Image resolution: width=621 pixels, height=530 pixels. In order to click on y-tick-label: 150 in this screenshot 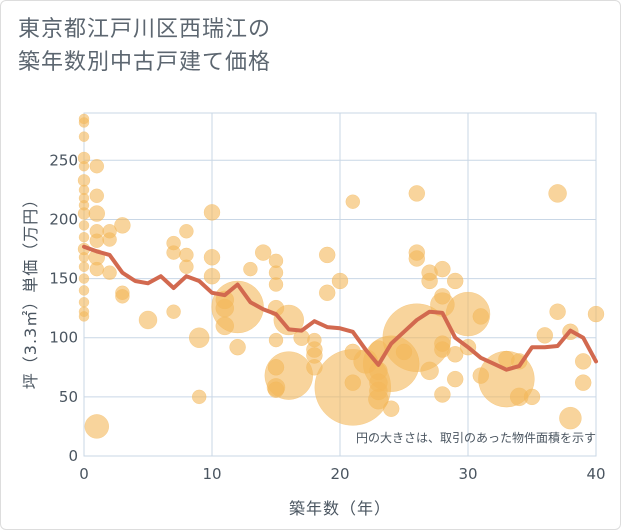, I will do `click(63, 279)`.